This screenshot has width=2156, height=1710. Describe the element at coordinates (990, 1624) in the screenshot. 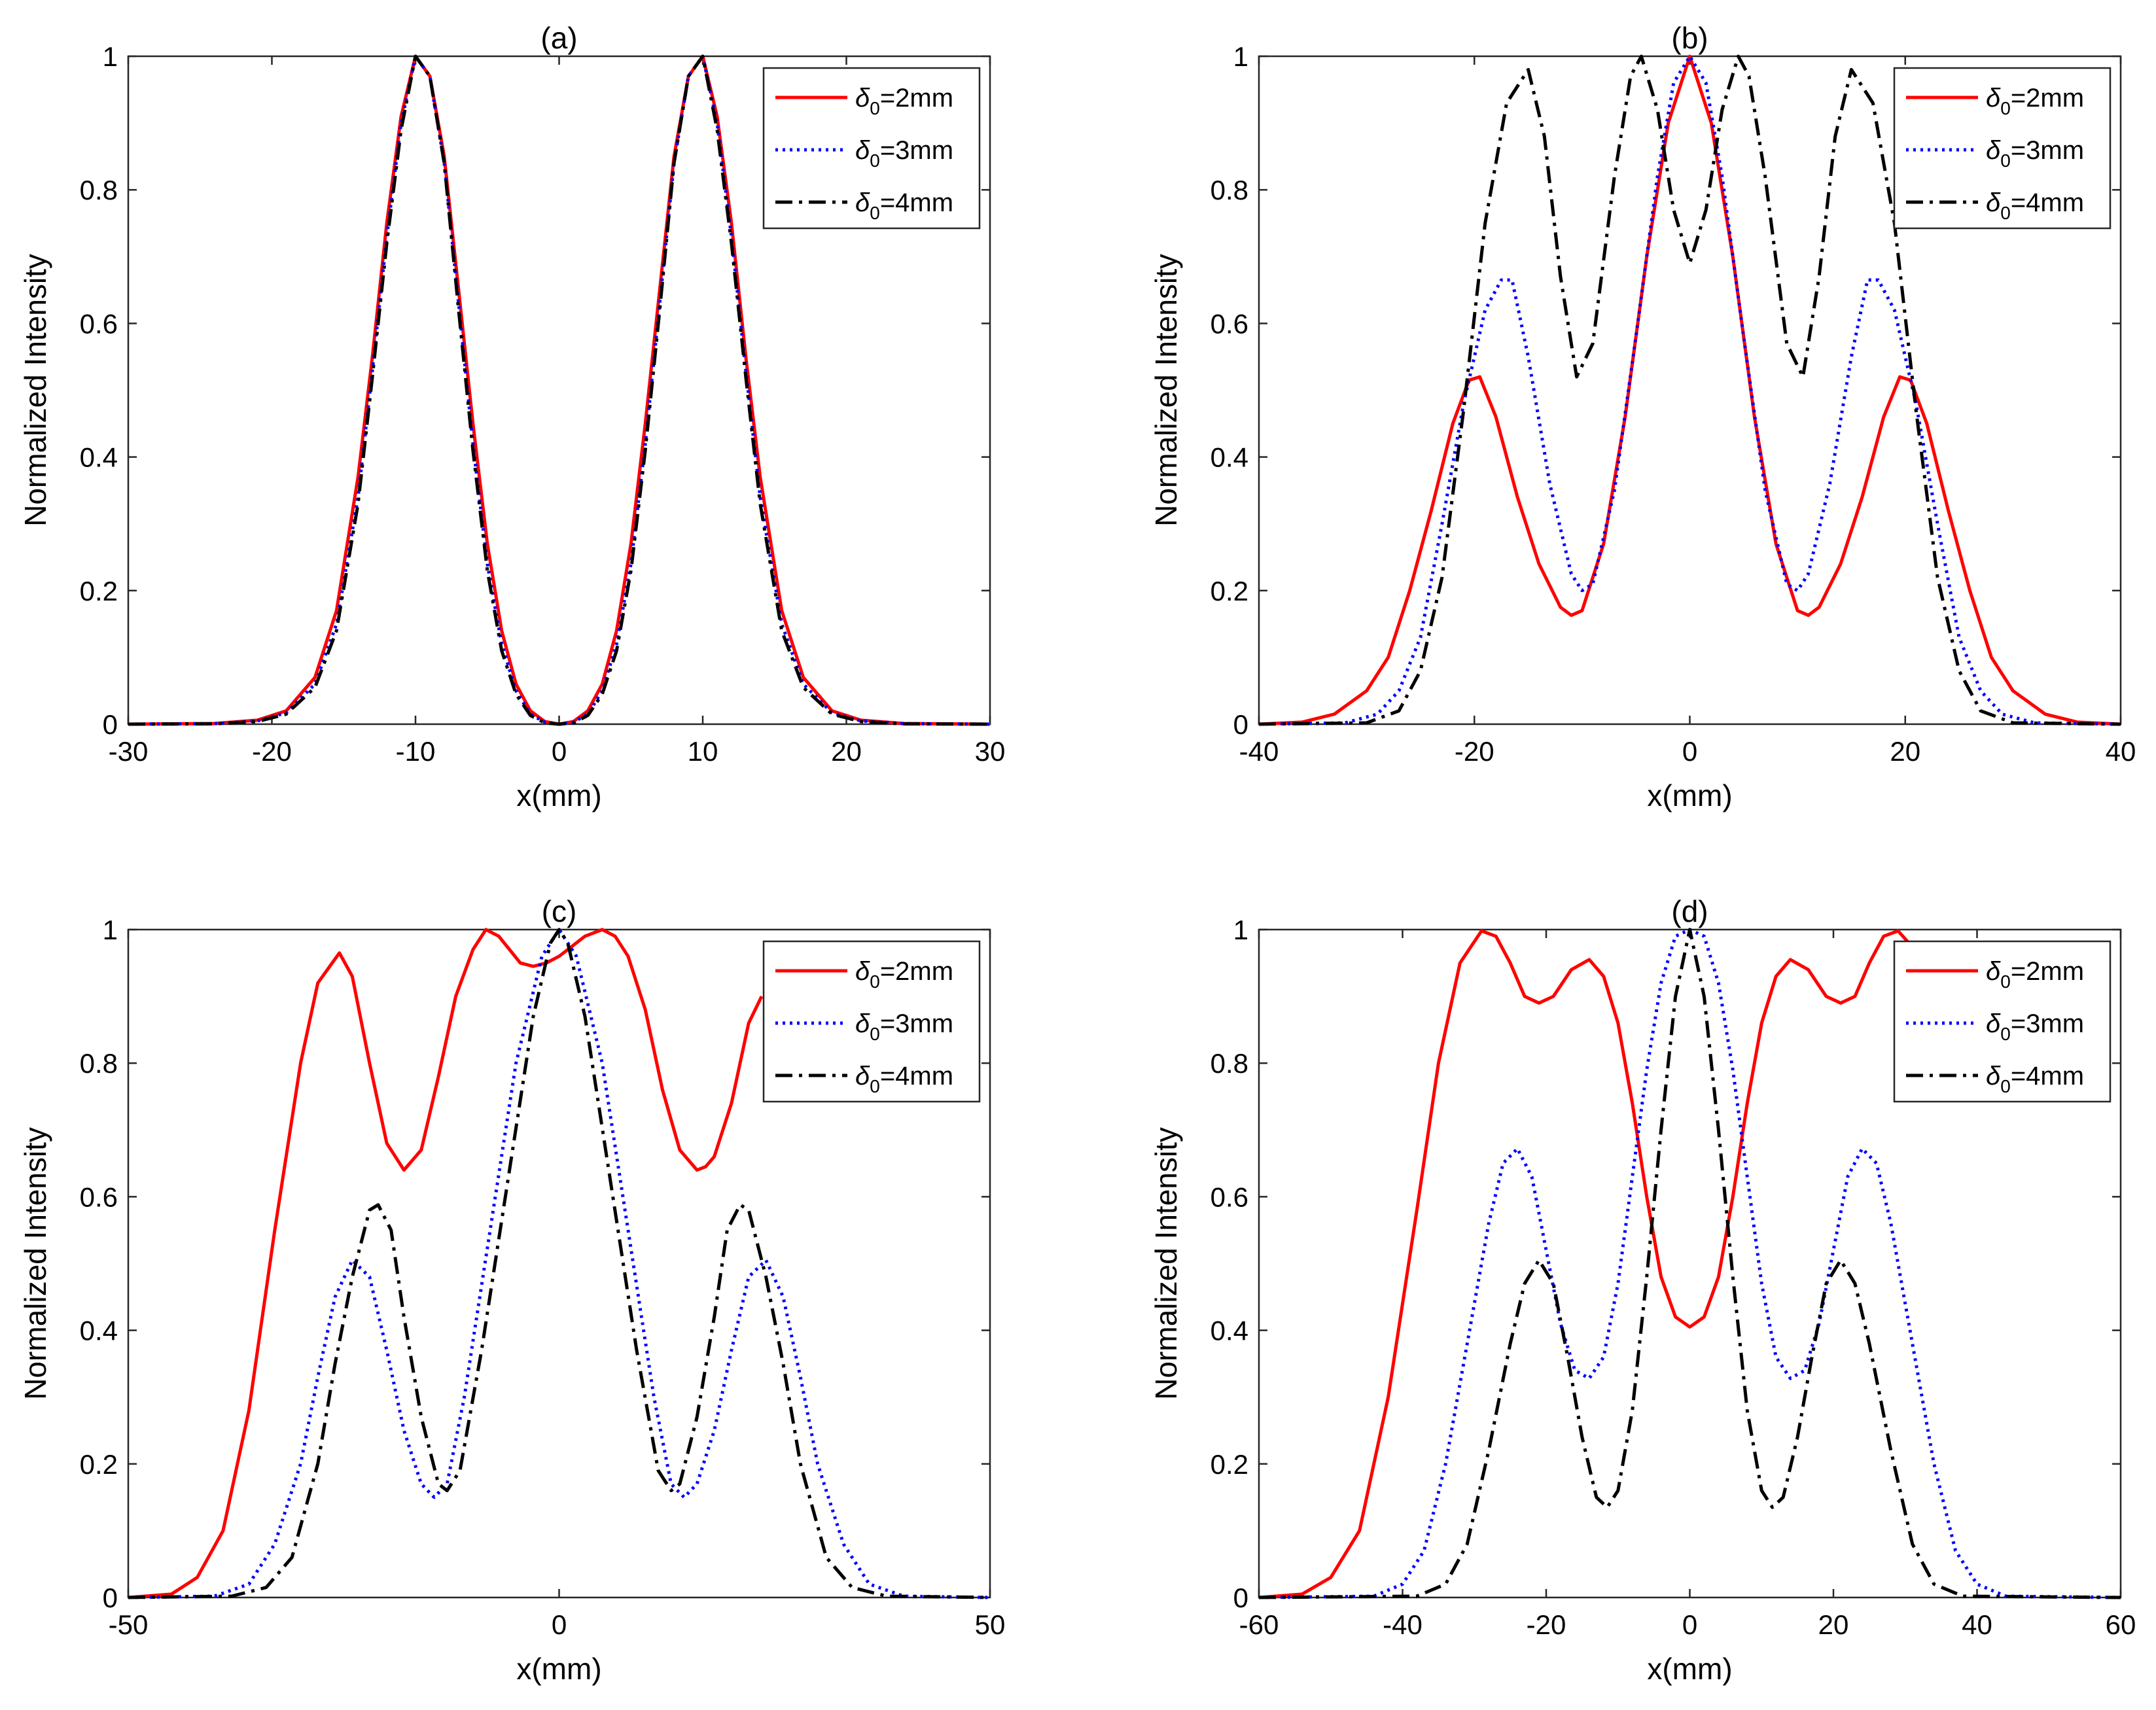

I see `x-tick-label: 50` at that location.